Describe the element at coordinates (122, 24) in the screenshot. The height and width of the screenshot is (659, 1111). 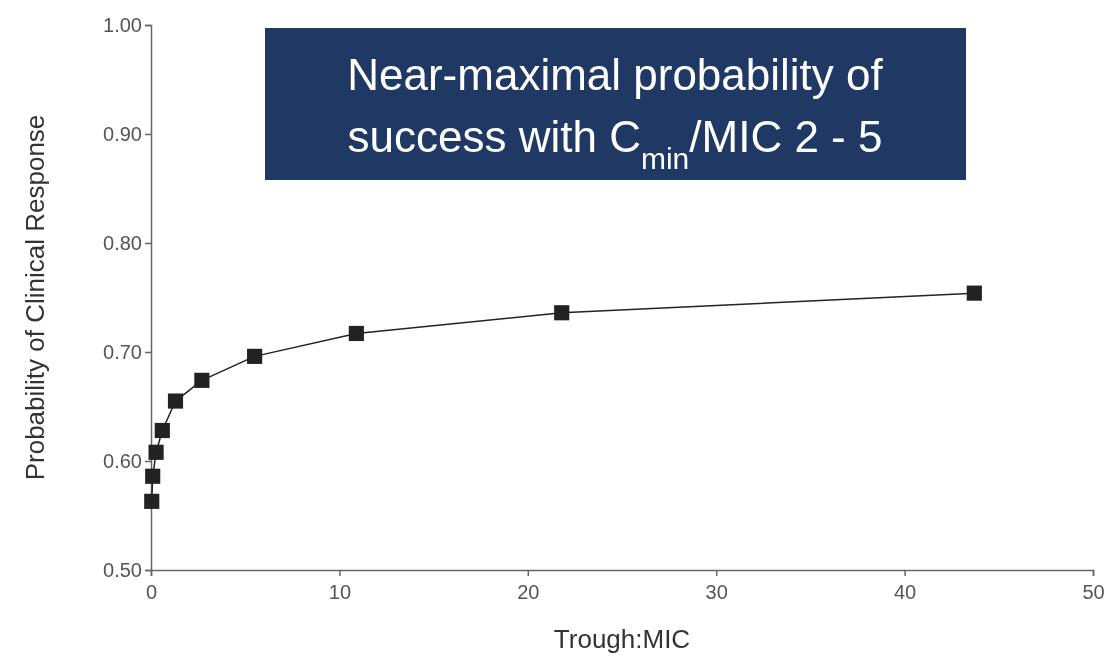
I see `y-tick-label: 1.00` at that location.